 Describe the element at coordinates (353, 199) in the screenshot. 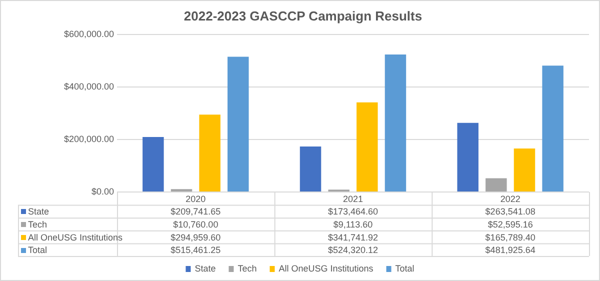

I see `x-tick-label: 2021` at that location.